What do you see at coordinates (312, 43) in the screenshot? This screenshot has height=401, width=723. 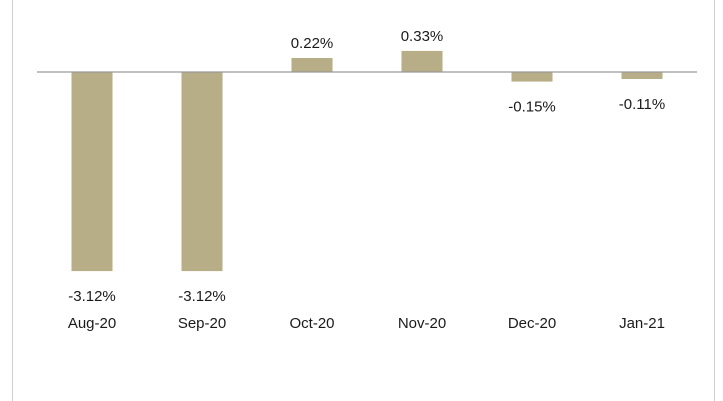 I see `data-label-oct-20: 0.22%` at bounding box center [312, 43].